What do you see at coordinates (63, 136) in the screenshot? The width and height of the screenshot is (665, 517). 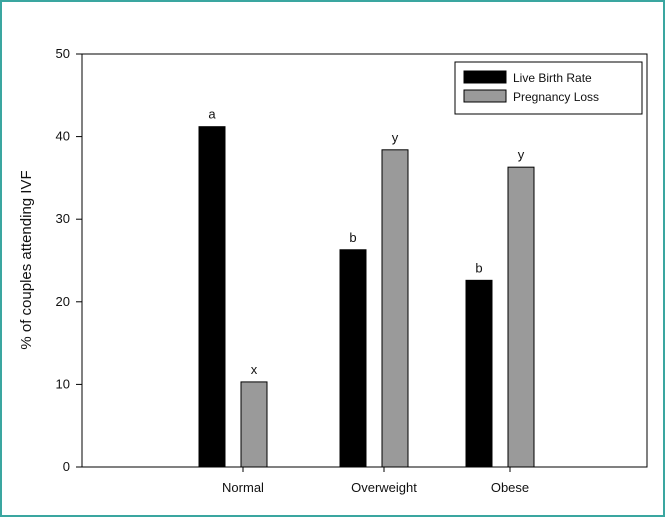 I see `y-tick-label: 40` at bounding box center [63, 136].